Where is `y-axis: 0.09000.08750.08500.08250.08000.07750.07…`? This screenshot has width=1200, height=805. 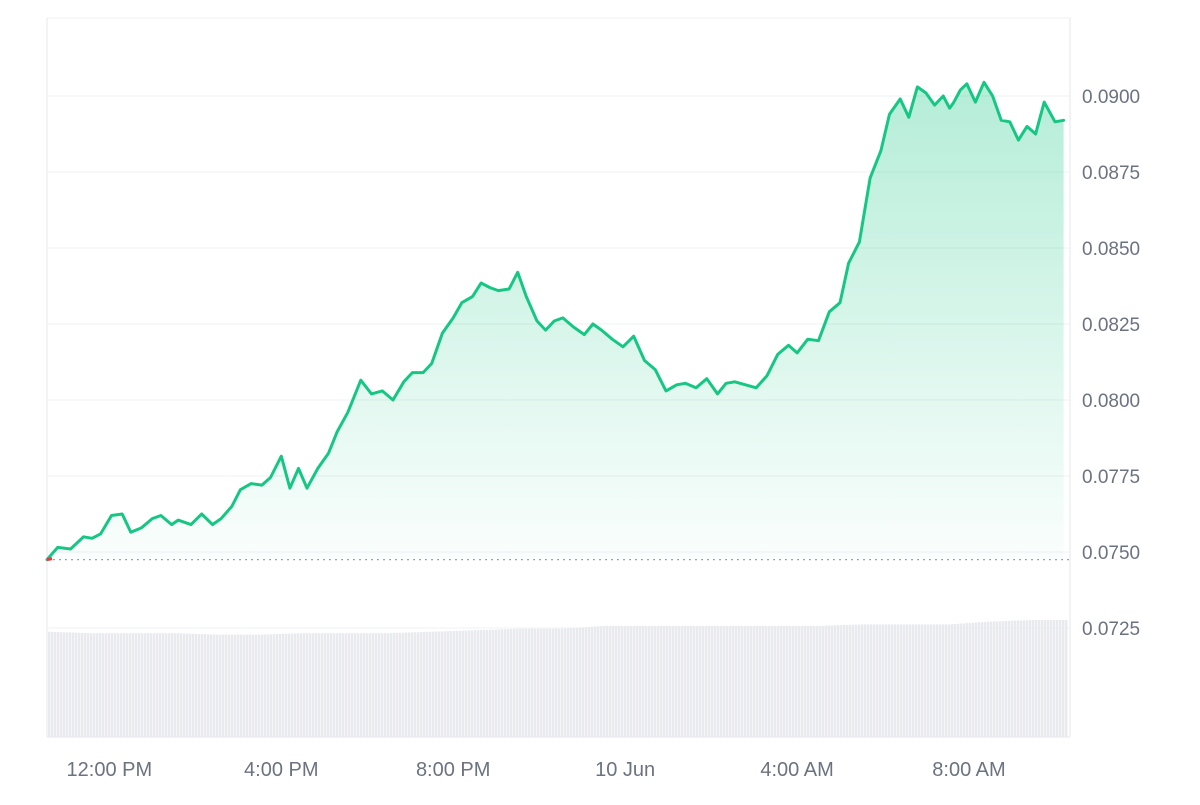
y-axis: 0.09000.08750.08500.08250.08000.07750.07… is located at coordinates (1111, 363).